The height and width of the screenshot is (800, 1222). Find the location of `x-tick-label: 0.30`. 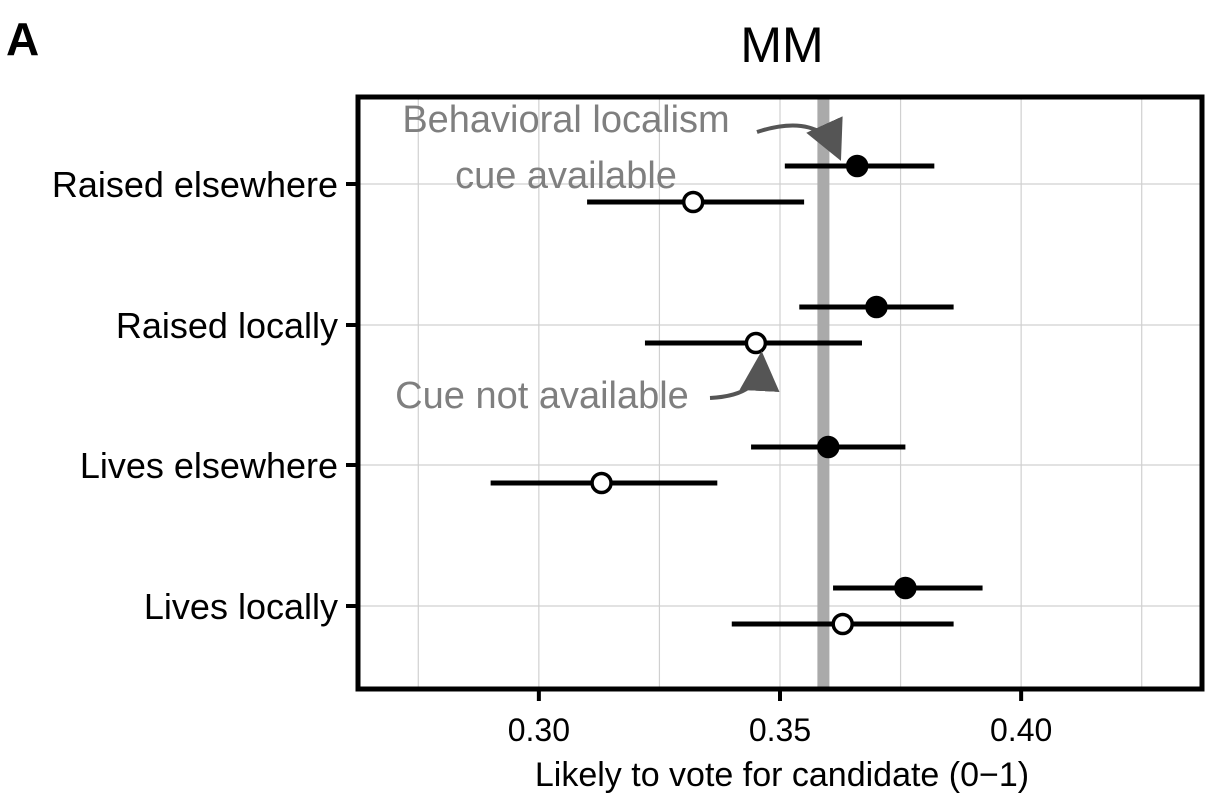

x-tick-label: 0.30 is located at coordinates (539, 730).